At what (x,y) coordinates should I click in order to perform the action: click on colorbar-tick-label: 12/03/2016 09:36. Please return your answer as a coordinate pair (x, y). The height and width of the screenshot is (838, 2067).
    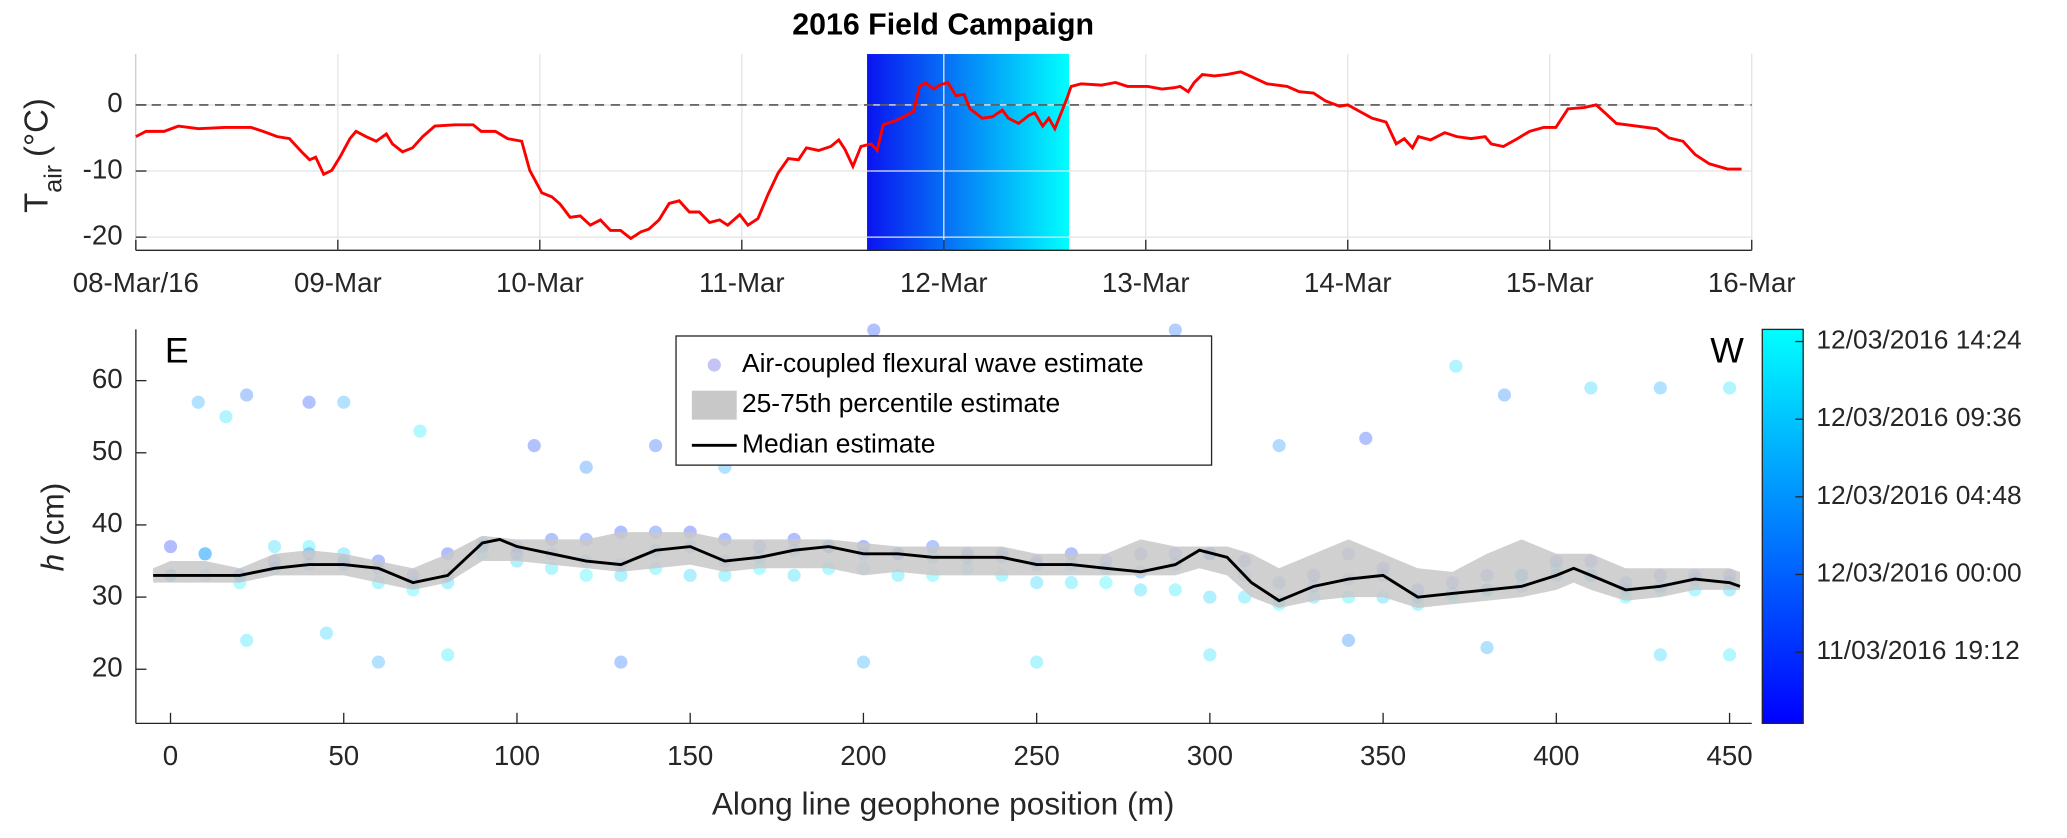
    Looking at the image, I should click on (1918, 417).